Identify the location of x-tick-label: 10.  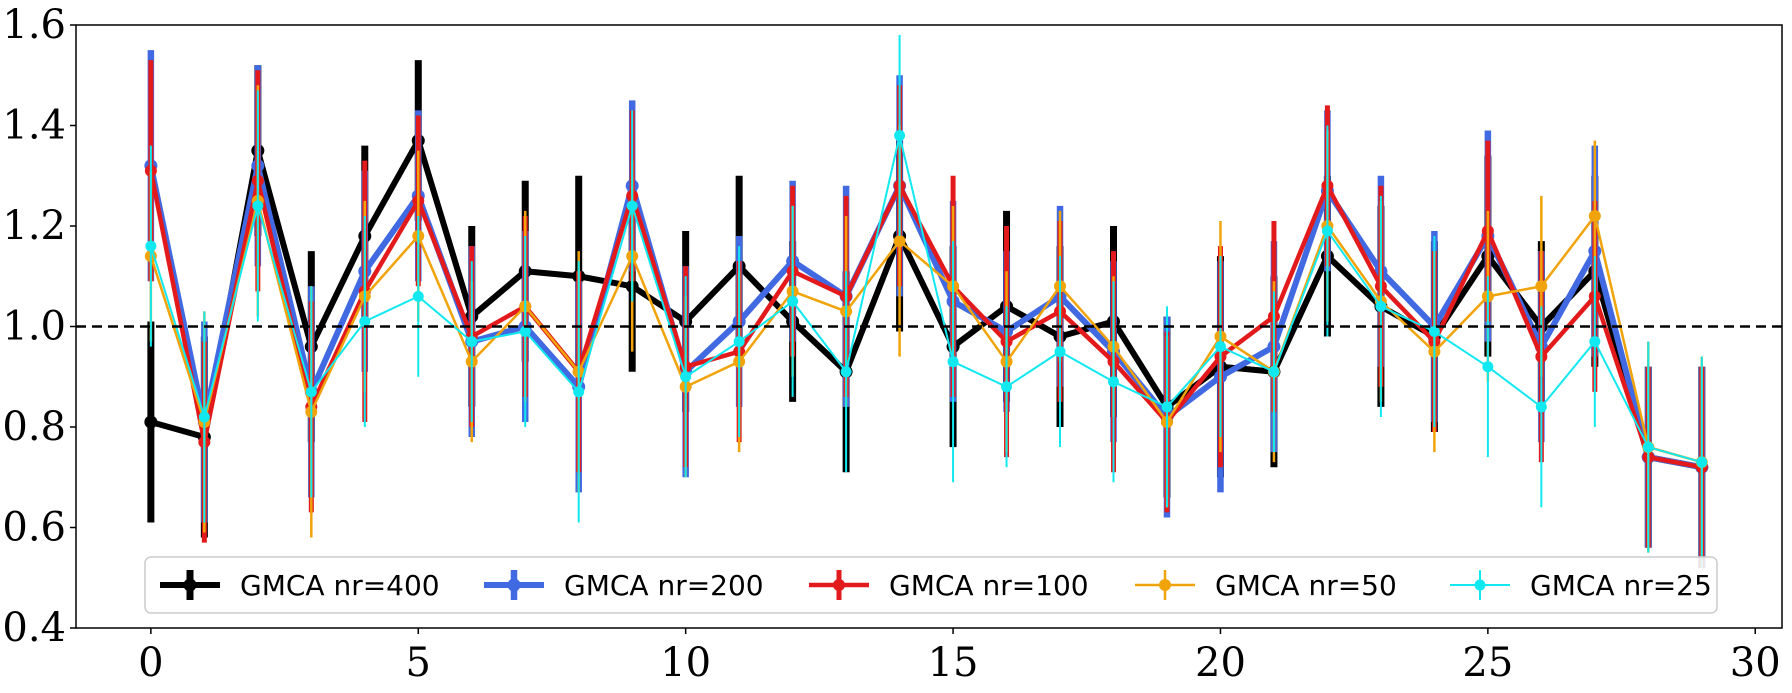
(685, 663).